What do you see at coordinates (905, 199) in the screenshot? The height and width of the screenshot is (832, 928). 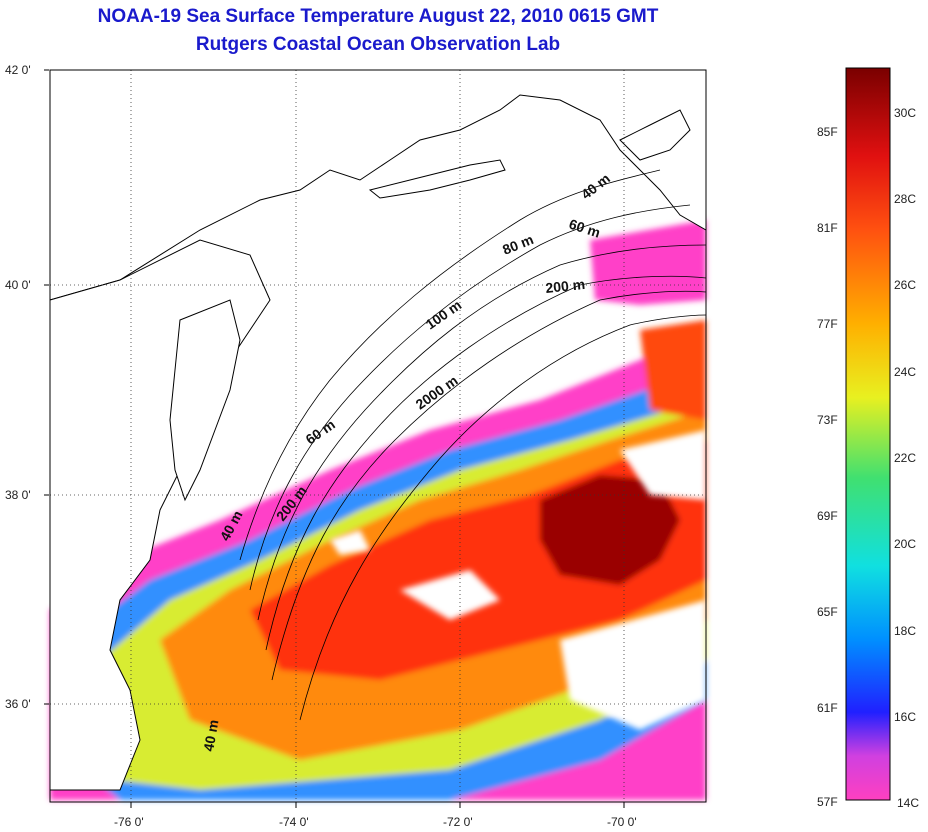 I see `colorbar-c-label: 28C` at bounding box center [905, 199].